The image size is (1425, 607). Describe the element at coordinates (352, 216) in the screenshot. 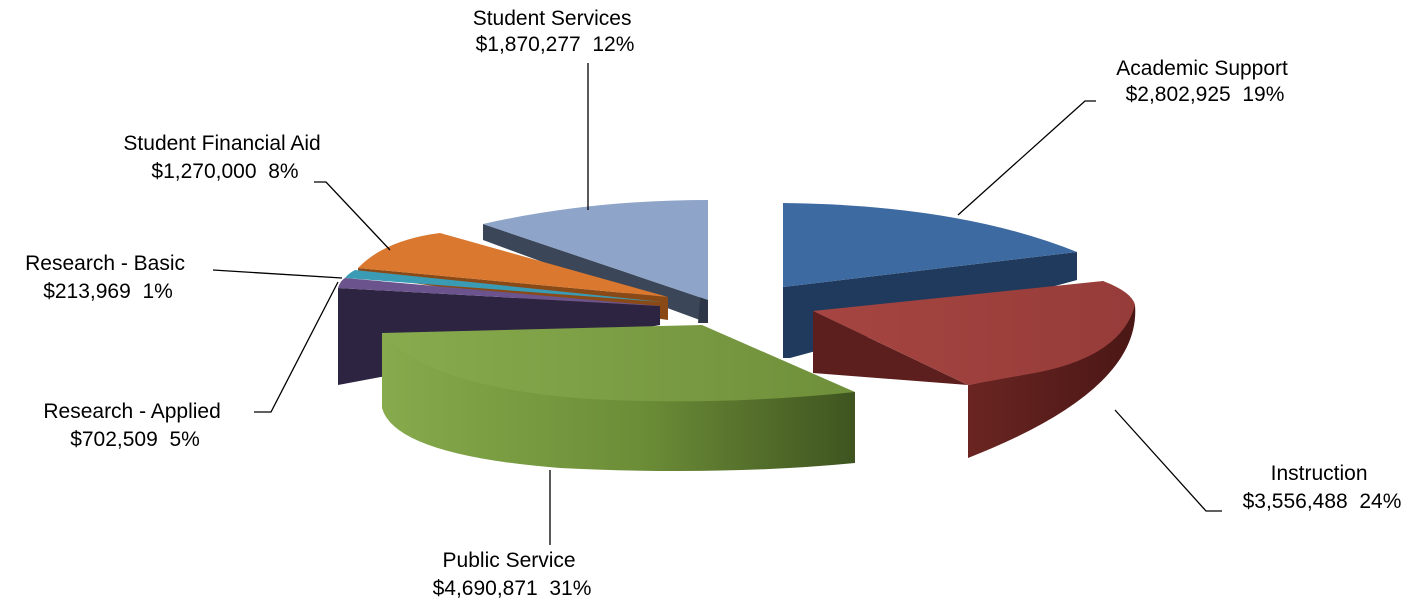

I see `leader-student-financial-aid` at that location.